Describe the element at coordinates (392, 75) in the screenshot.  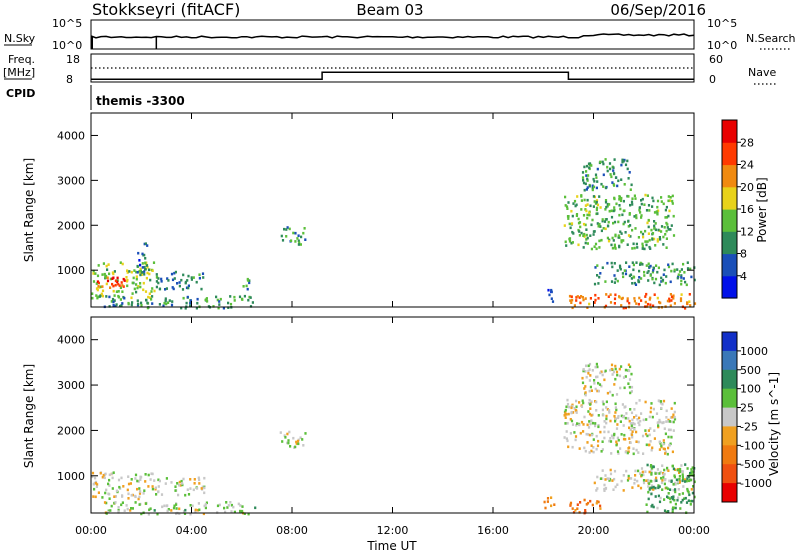
I see `freq-trace` at that location.